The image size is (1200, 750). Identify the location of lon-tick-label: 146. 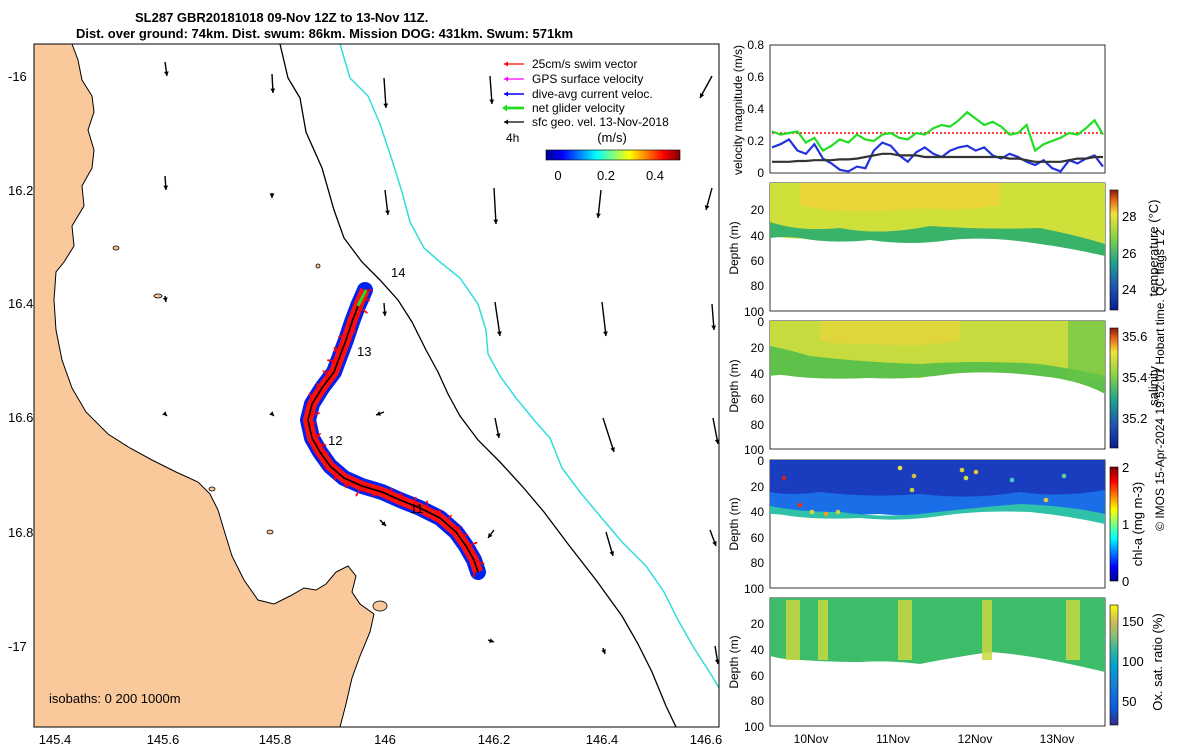
(385, 739).